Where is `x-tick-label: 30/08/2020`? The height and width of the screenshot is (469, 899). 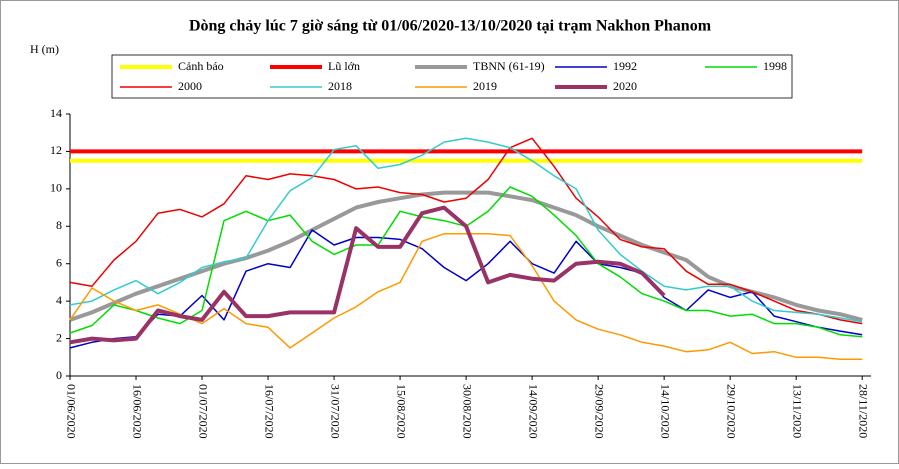
x-tick-label: 30/08/2020 is located at coordinates (467, 411).